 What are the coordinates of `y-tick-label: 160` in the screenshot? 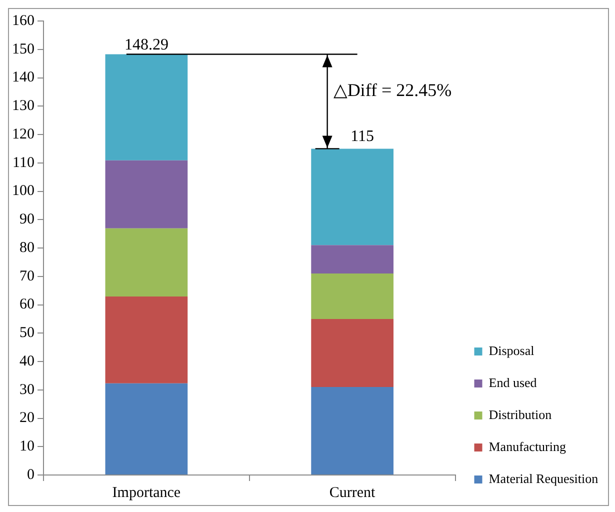 It's located at (23, 20).